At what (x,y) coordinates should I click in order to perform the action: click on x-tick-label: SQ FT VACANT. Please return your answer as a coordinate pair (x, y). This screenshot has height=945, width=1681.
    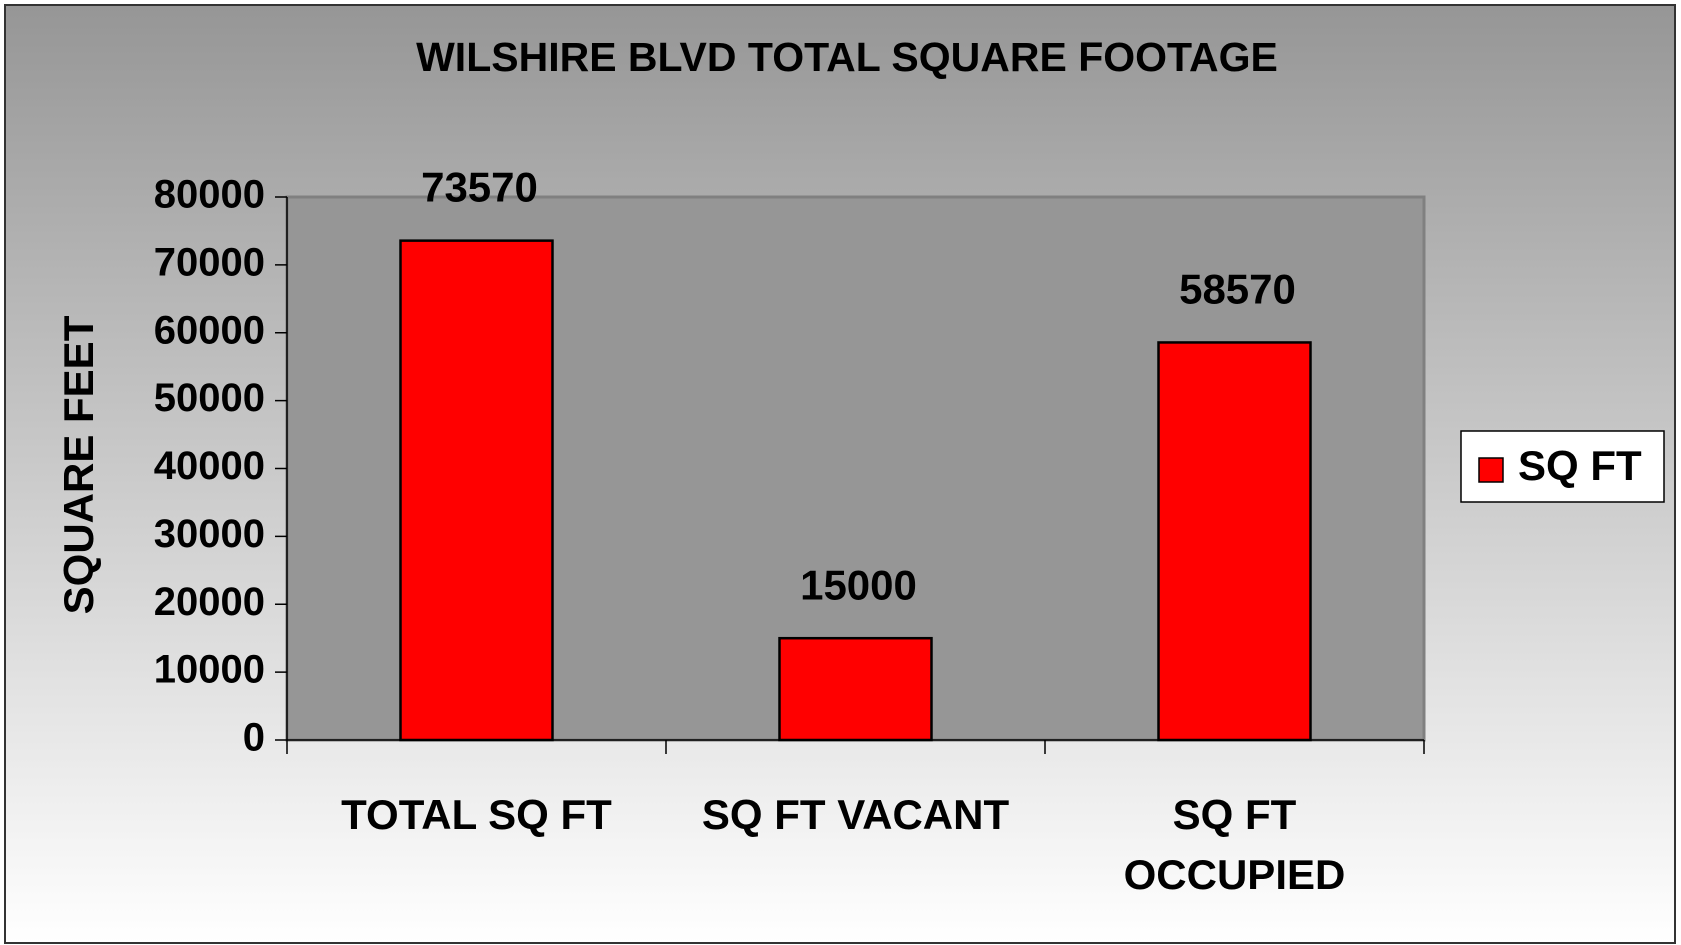
    Looking at the image, I should click on (855, 814).